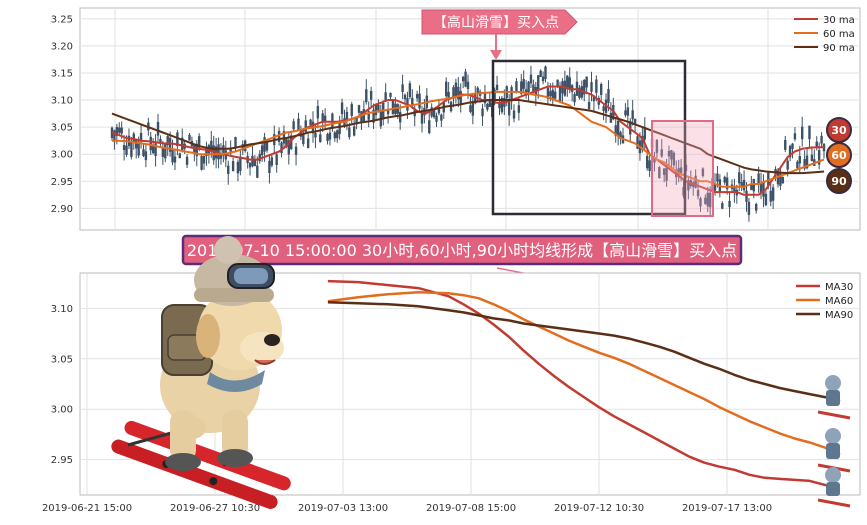 This screenshot has height=525, width=867. Describe the element at coordinates (343, 508) in the screenshot. I see `bottom-x-tick-label: 2019-07-03 13:00` at that location.